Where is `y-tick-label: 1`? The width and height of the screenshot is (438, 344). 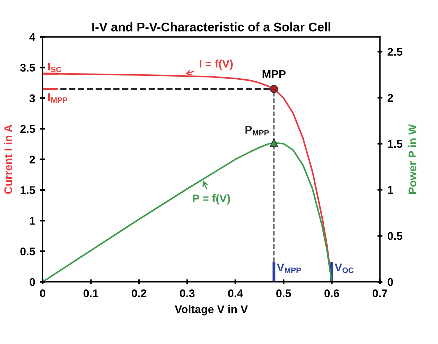 y-tick-label: 1 is located at coordinates (33, 221).